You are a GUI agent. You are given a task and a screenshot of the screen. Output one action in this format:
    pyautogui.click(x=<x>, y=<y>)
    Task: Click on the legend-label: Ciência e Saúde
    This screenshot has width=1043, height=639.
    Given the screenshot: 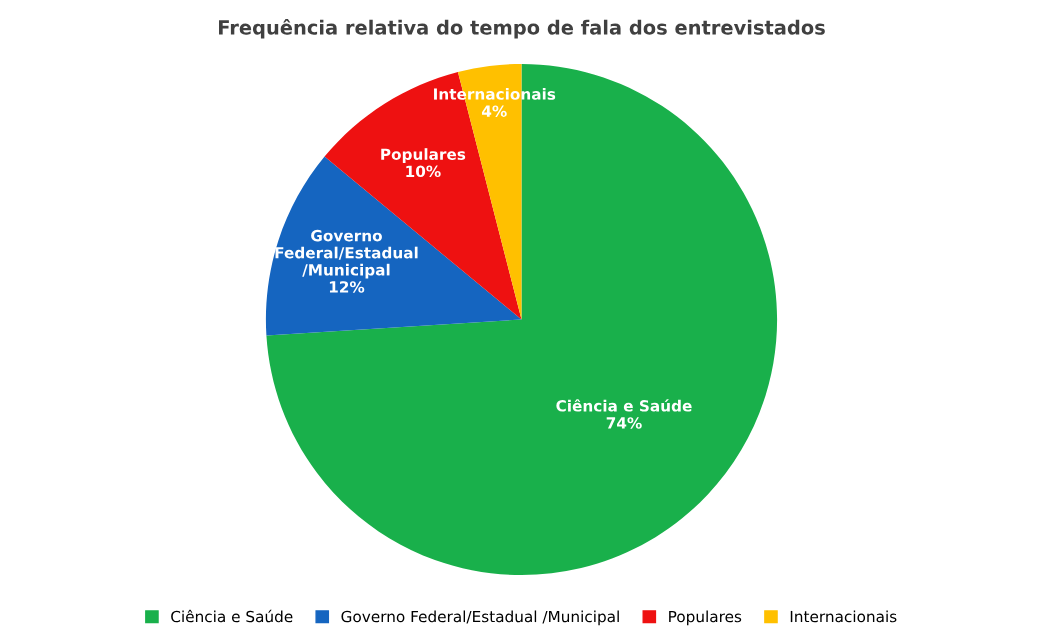 What is the action you would take?
    pyautogui.click(x=232, y=616)
    